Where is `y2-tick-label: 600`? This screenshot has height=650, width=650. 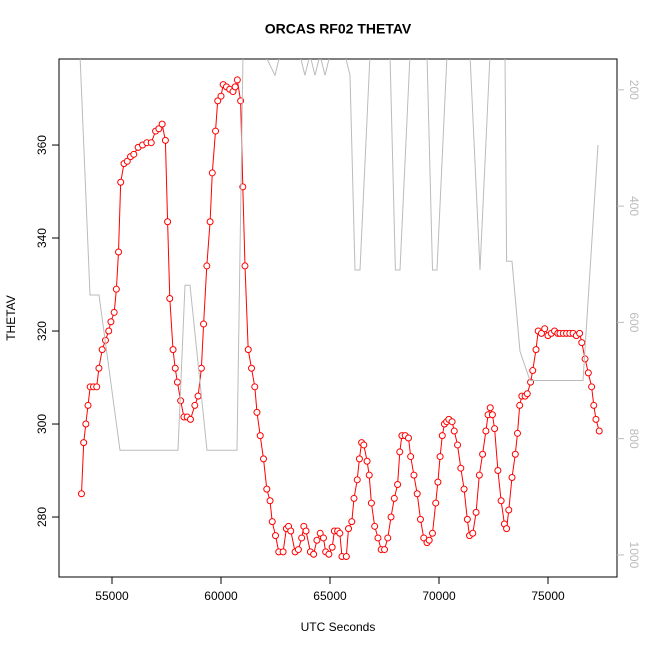
y2-tick-label: 600 is located at coordinates (634, 322).